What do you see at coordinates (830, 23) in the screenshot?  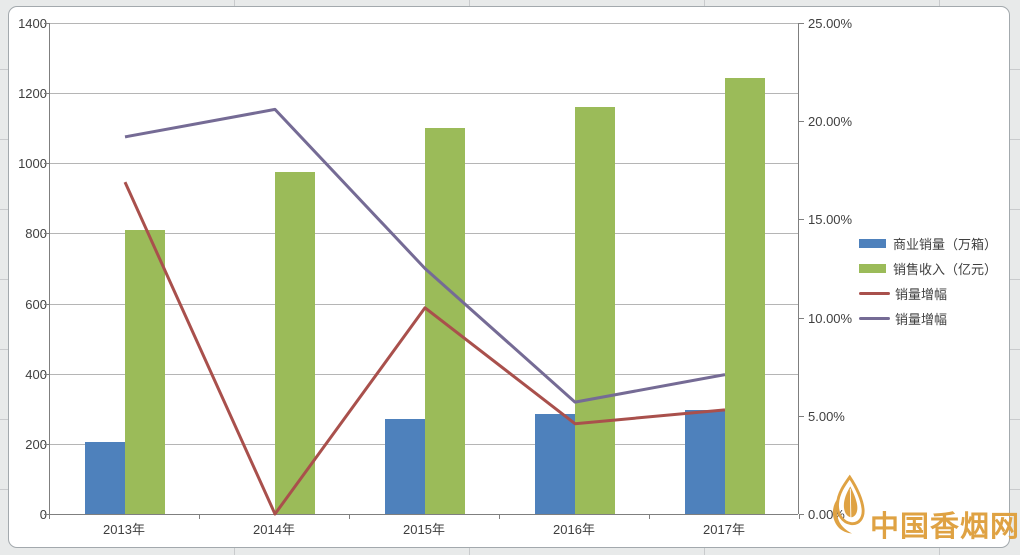 I see `right-axis-tick-label: 25.00%` at bounding box center [830, 23].